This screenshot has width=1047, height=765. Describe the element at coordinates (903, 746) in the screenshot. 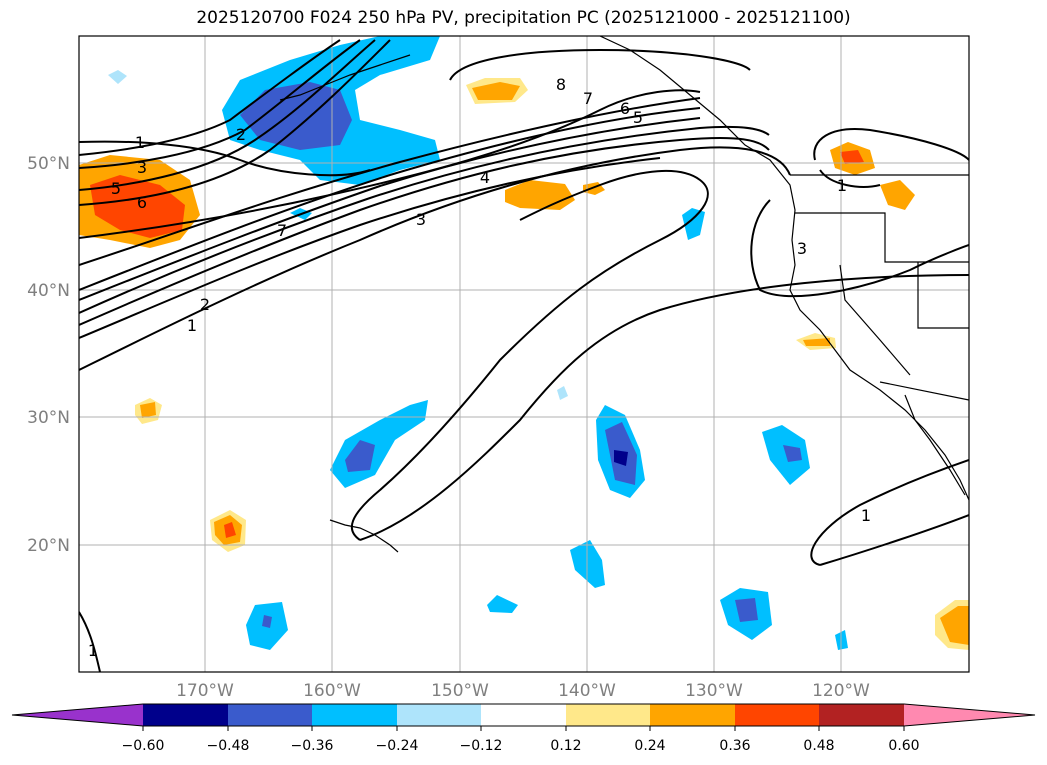

I see `colorbar-tick-label: 0.60` at that location.